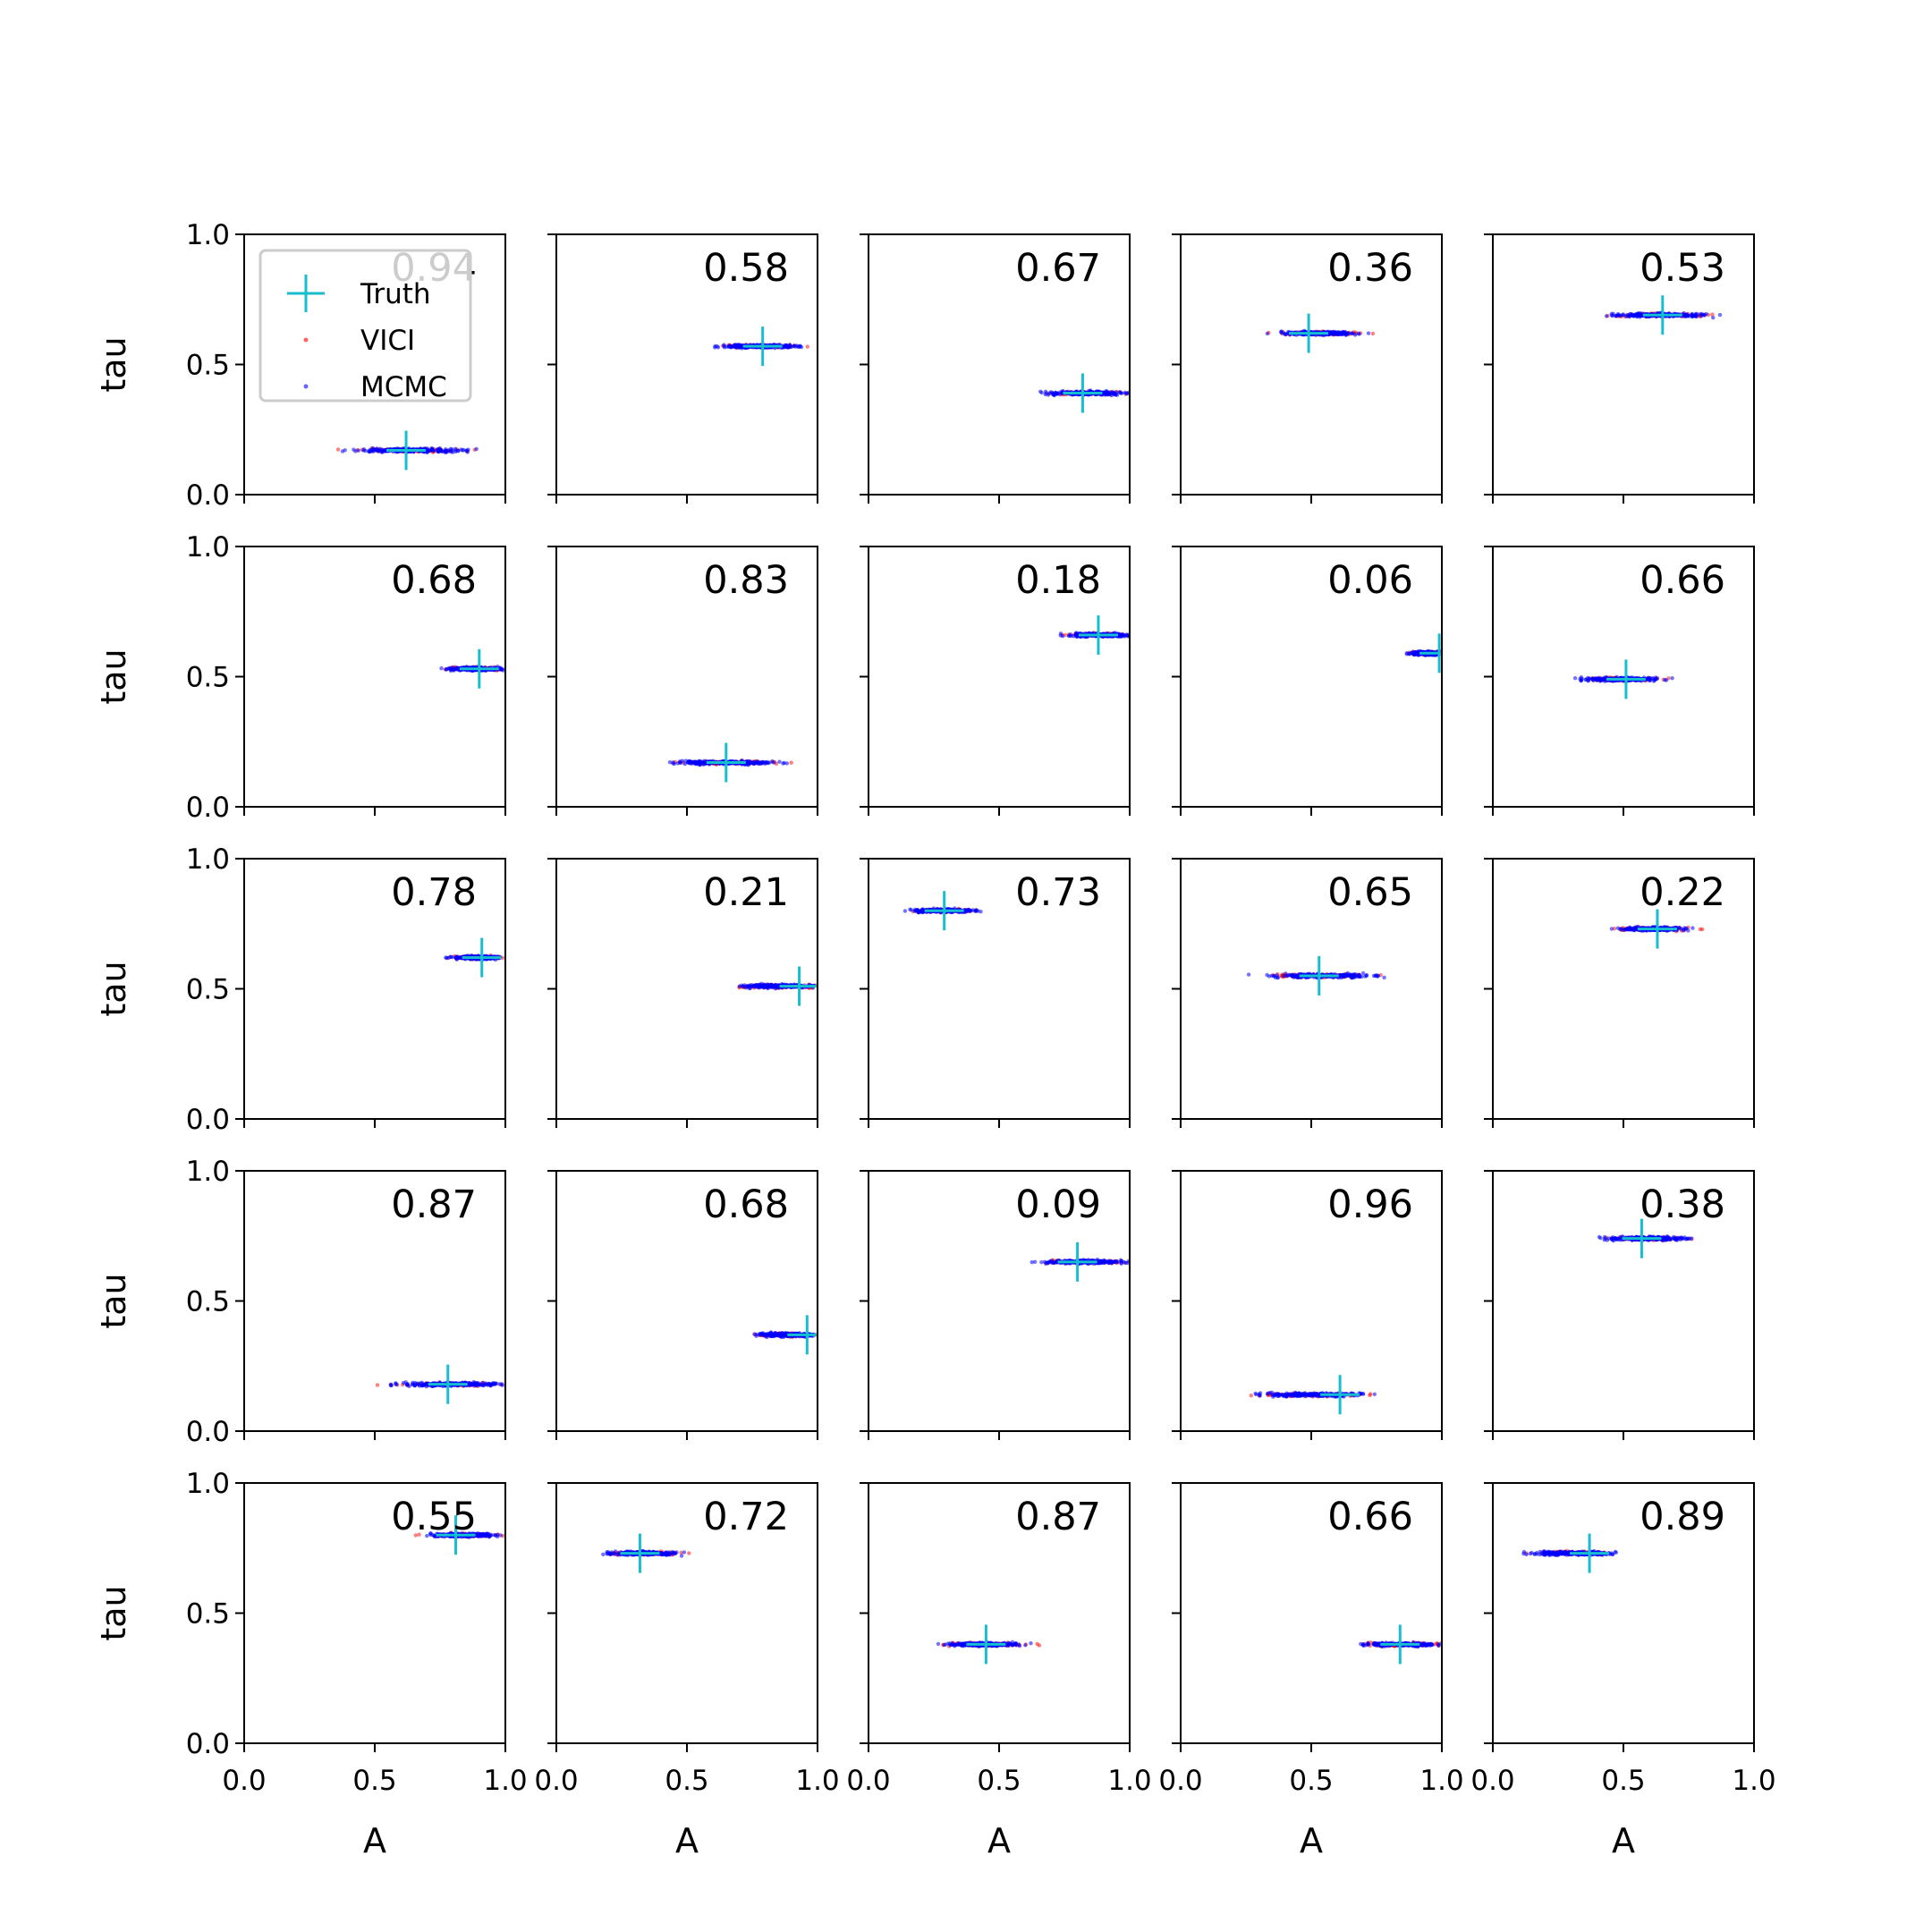  I want to click on y-tick-label: 0.5, so click(208, 366).